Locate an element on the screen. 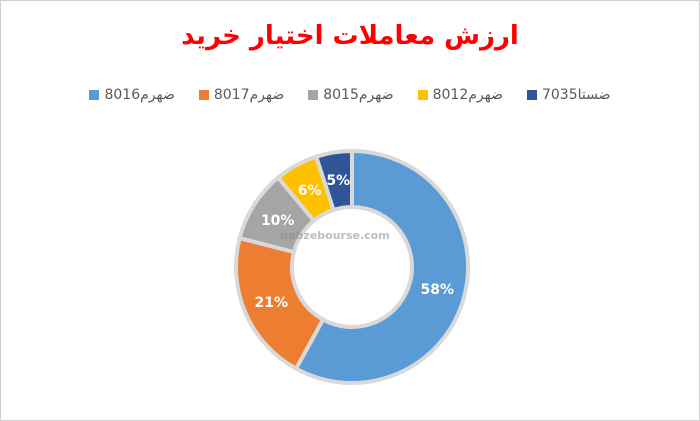  slice-data-label: 58% is located at coordinates (437, 290).